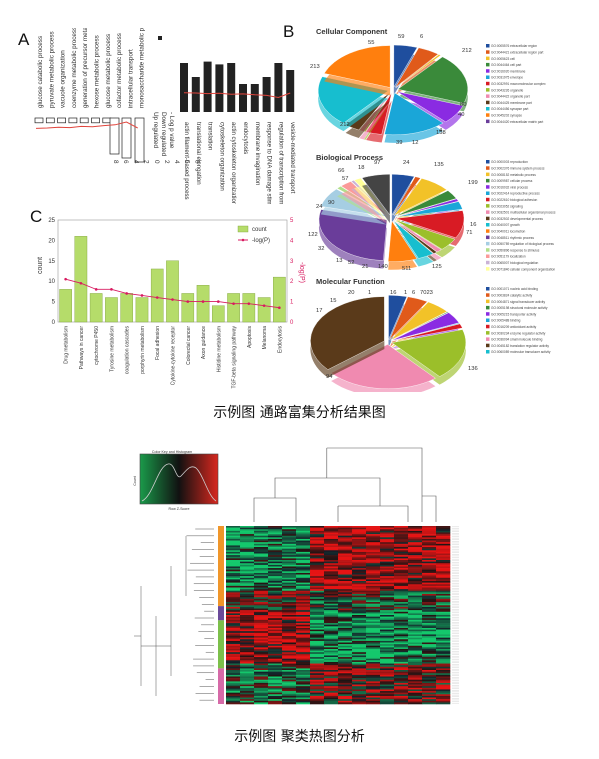  Describe the element at coordinates (292, 282) in the screenshot. I see `c-right-tick: 2` at that location.